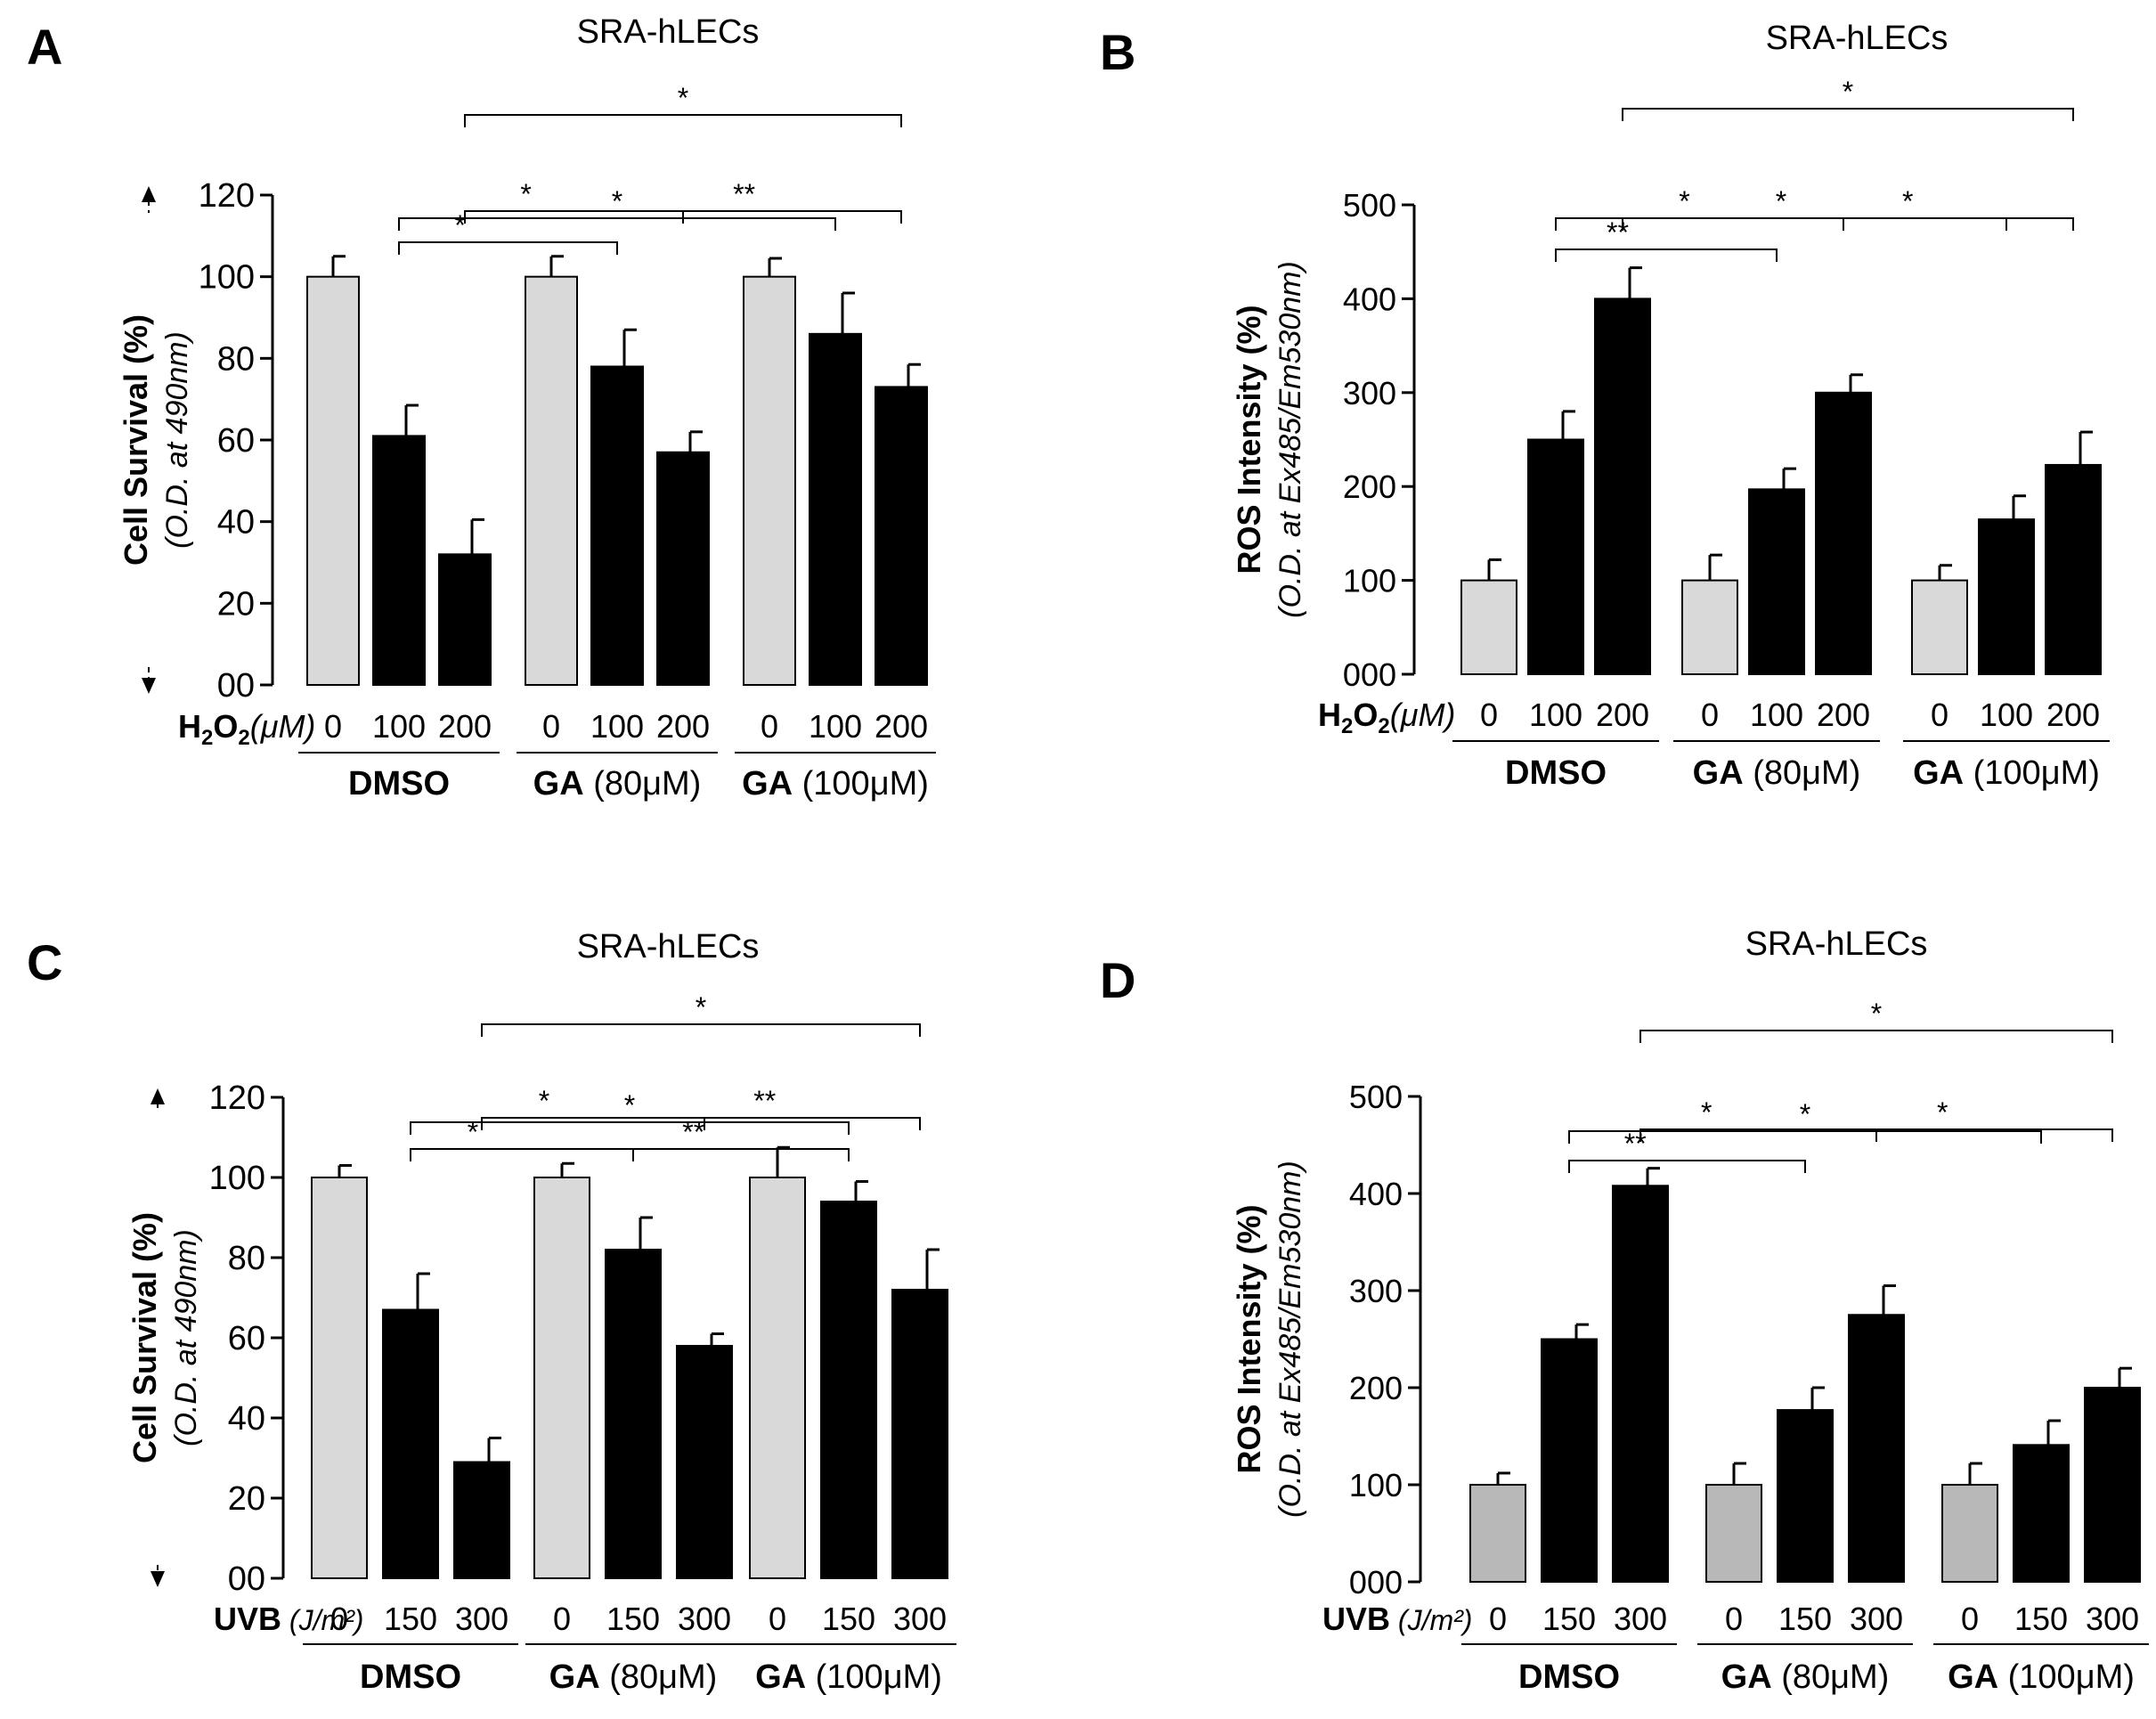 This screenshot has width=2156, height=1719. What do you see at coordinates (149, 686) in the screenshot?
I see `arrow-down-icon` at bounding box center [149, 686].